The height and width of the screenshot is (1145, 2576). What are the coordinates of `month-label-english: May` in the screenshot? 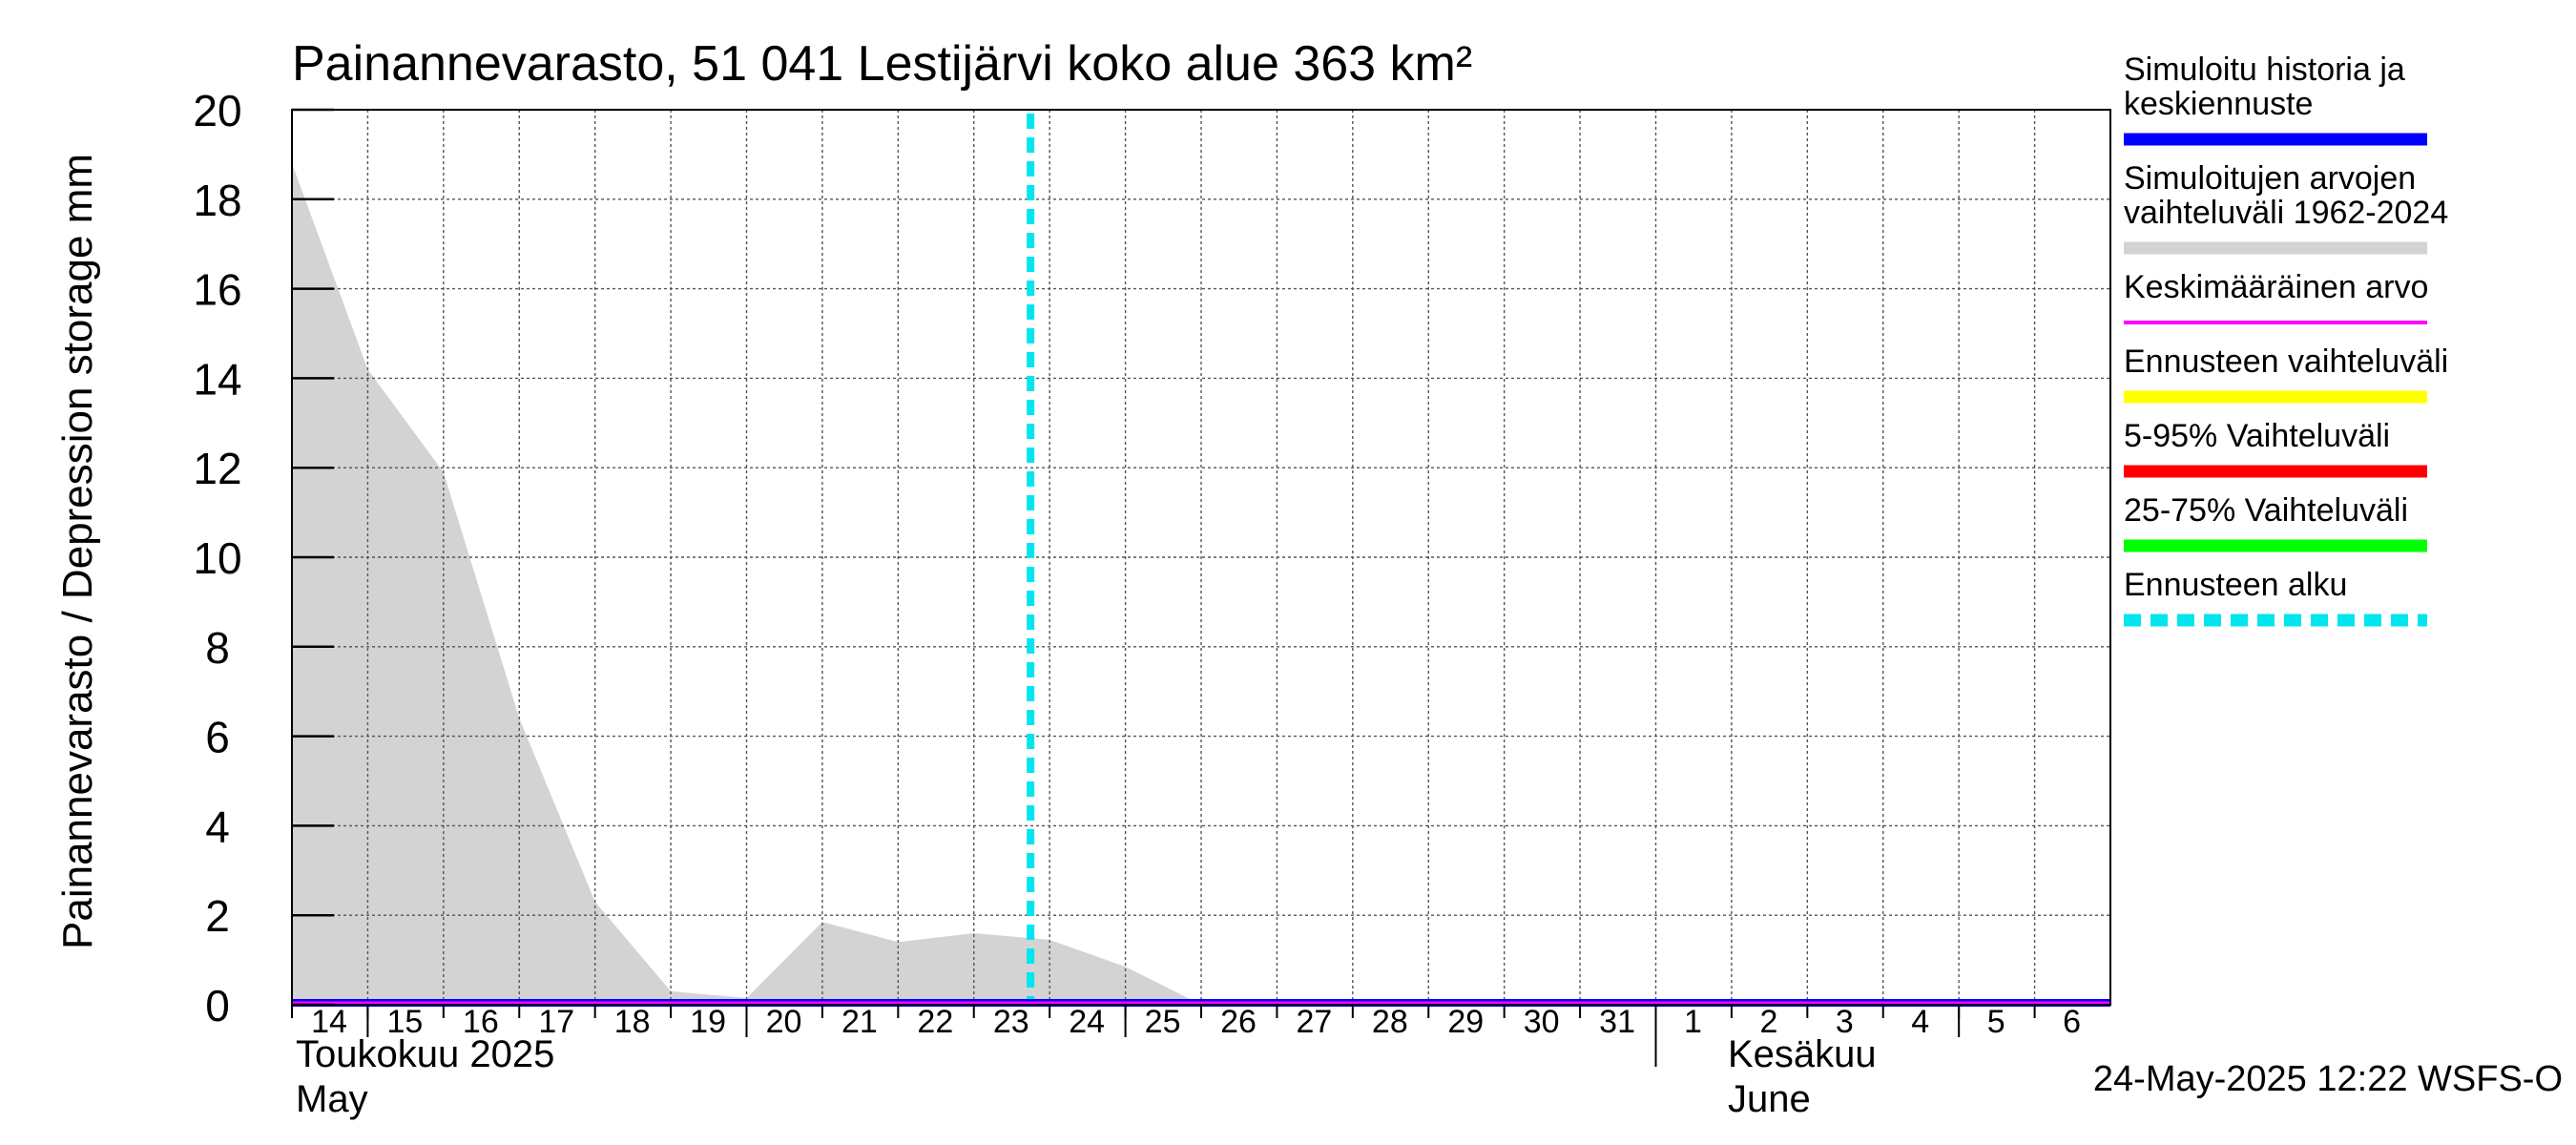 It's located at (332, 1099).